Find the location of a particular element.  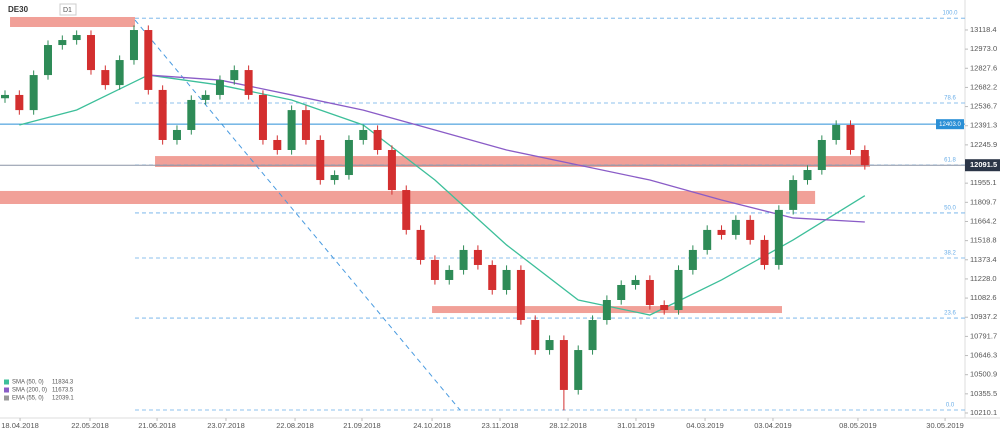

last-price-label: 12091.5 is located at coordinates (983, 164).